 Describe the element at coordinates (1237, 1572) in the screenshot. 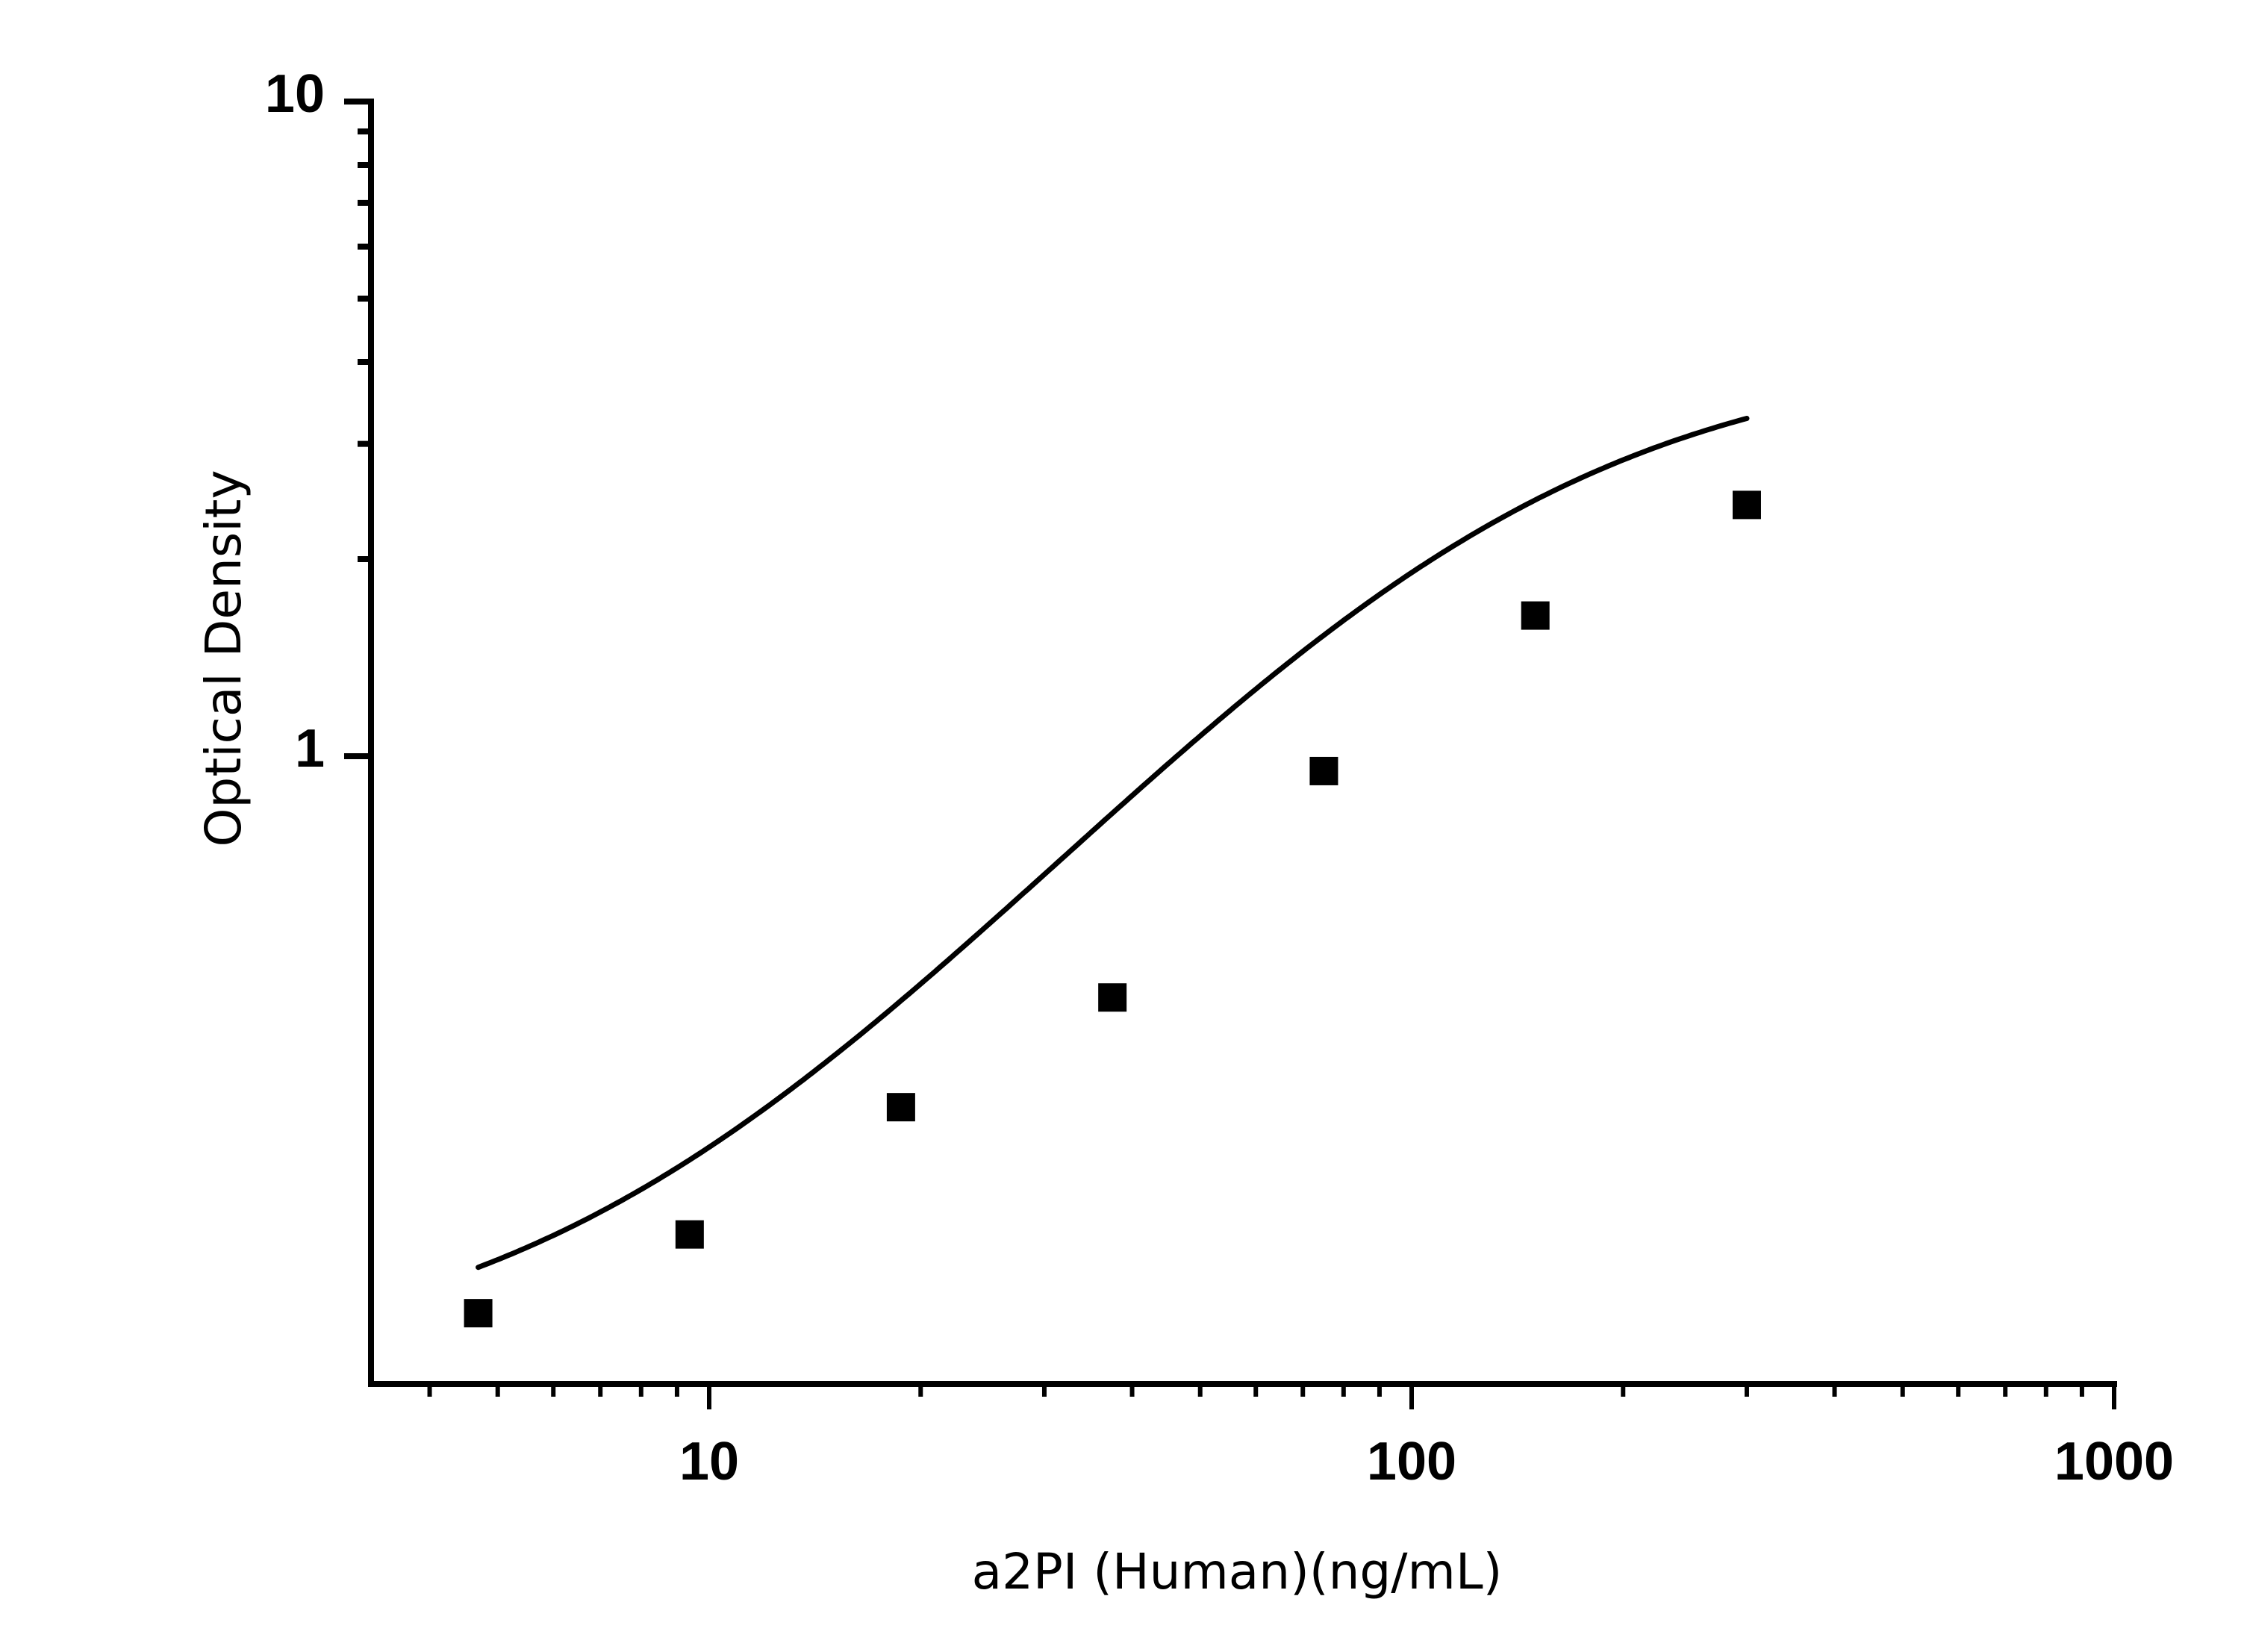

I see `x-axis-title: a2PI (Human)(ng/mL)` at that location.